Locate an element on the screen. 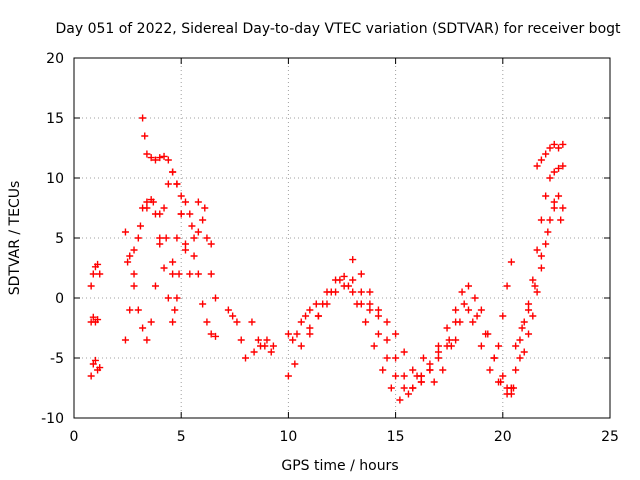 The height and width of the screenshot is (480, 640). x-tick-label: 5 is located at coordinates (181, 437).